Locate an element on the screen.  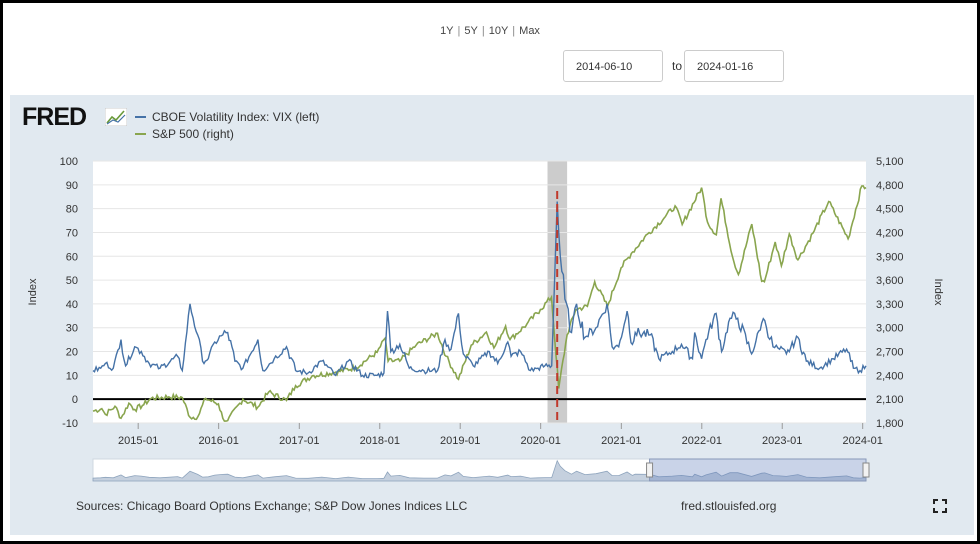
site-link: fred.stlouisfed.org is located at coordinates (729, 506).